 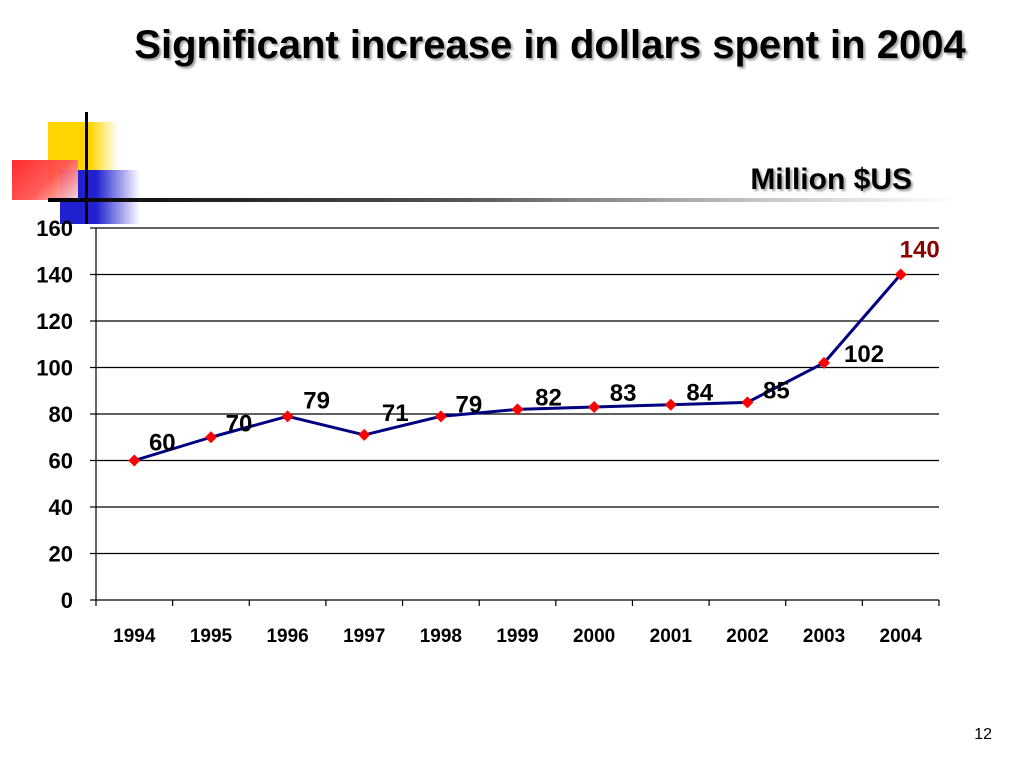 What do you see at coordinates (287, 636) in the screenshot?
I see `x-tick-label-1996: 1996` at bounding box center [287, 636].